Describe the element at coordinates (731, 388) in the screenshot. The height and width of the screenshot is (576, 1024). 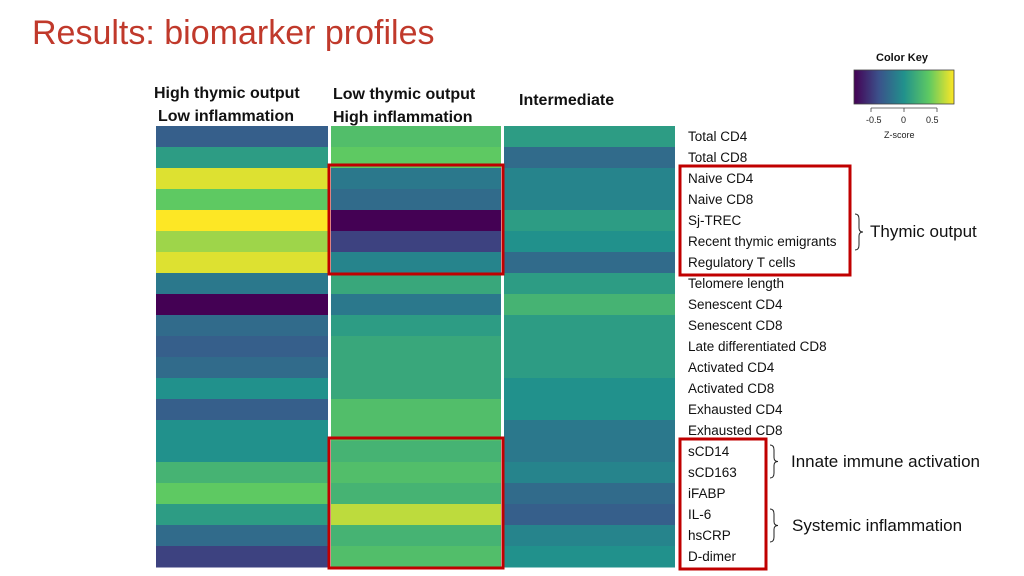
I see `row-label: Activated CD8` at that location.